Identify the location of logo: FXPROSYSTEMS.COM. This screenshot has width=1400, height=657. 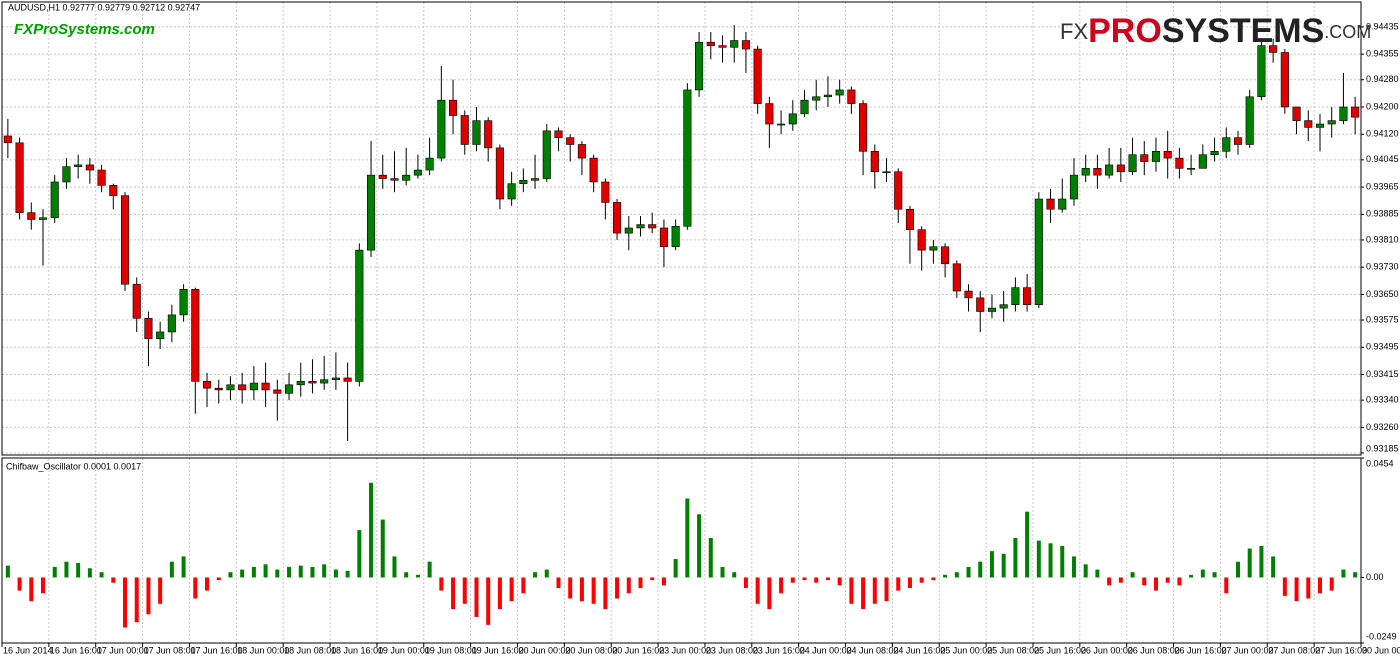
(1215, 31).